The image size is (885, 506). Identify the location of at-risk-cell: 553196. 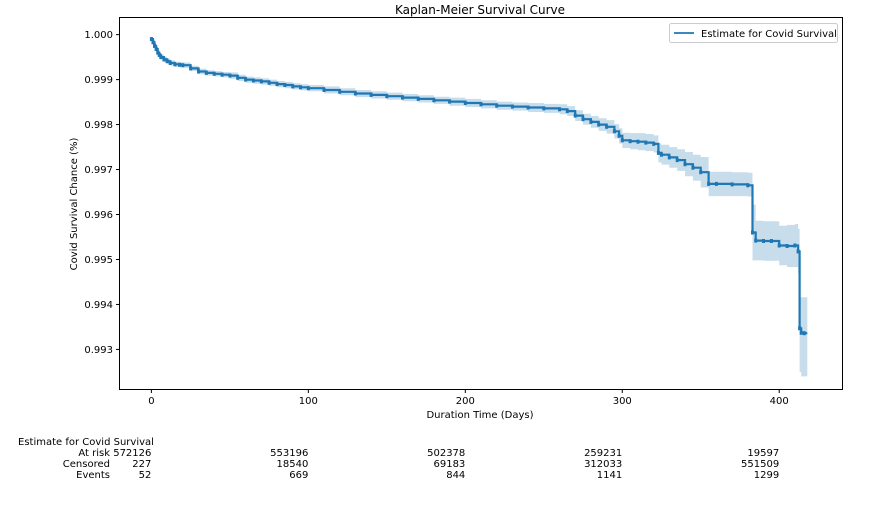
(289, 453).